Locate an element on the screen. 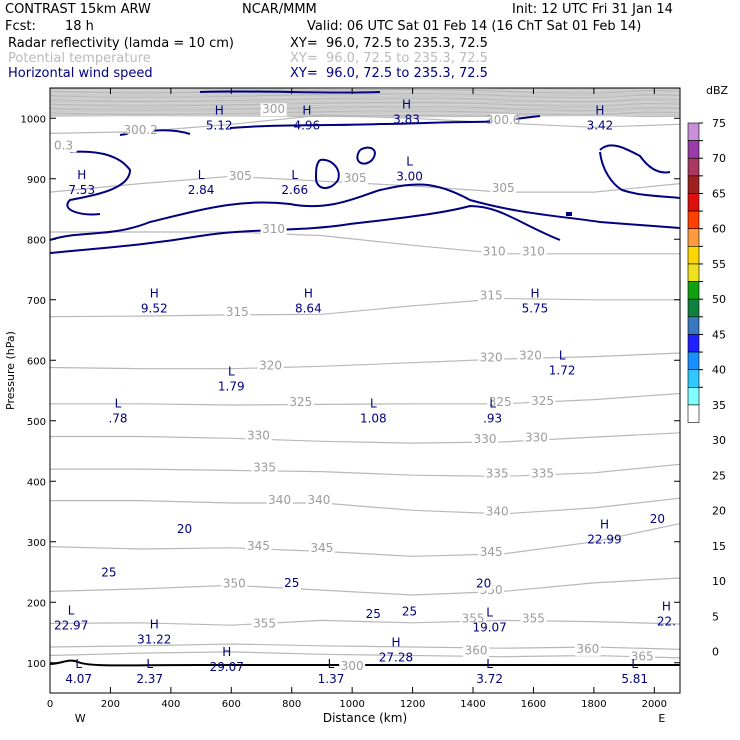 The height and width of the screenshot is (740, 740). extremum-value: 5.81 is located at coordinates (634, 679).